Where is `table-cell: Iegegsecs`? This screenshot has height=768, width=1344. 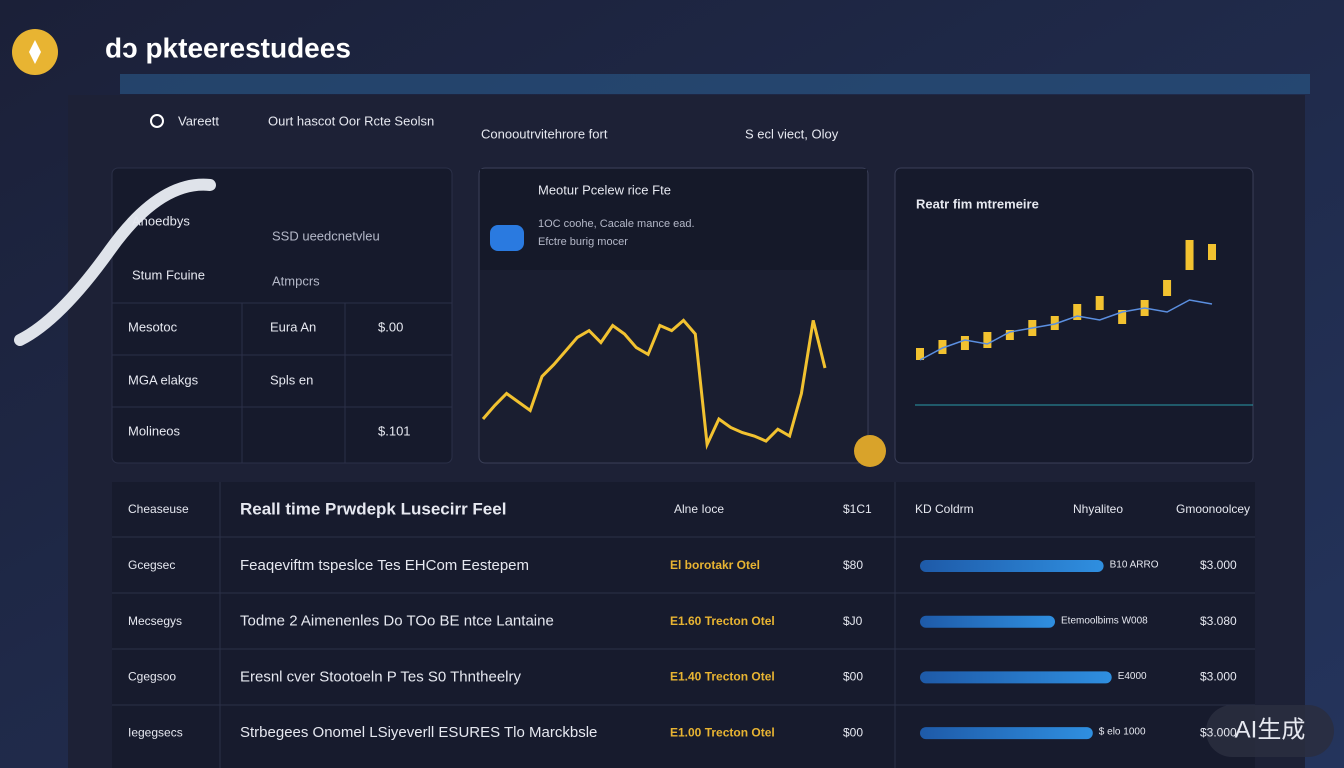
table-cell: Iegegsecs is located at coordinates (155, 732).